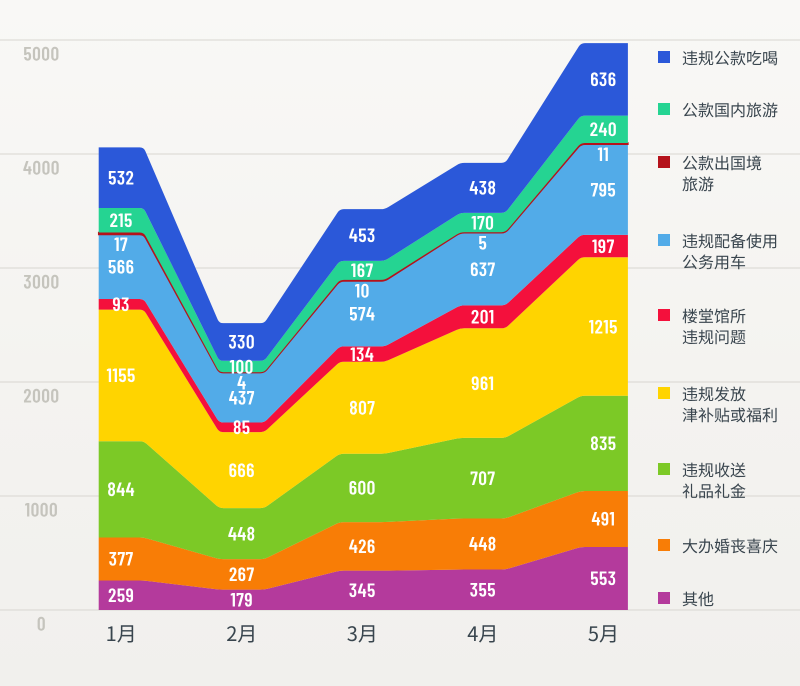  I want to click on value-label: 134, so click(362, 353).